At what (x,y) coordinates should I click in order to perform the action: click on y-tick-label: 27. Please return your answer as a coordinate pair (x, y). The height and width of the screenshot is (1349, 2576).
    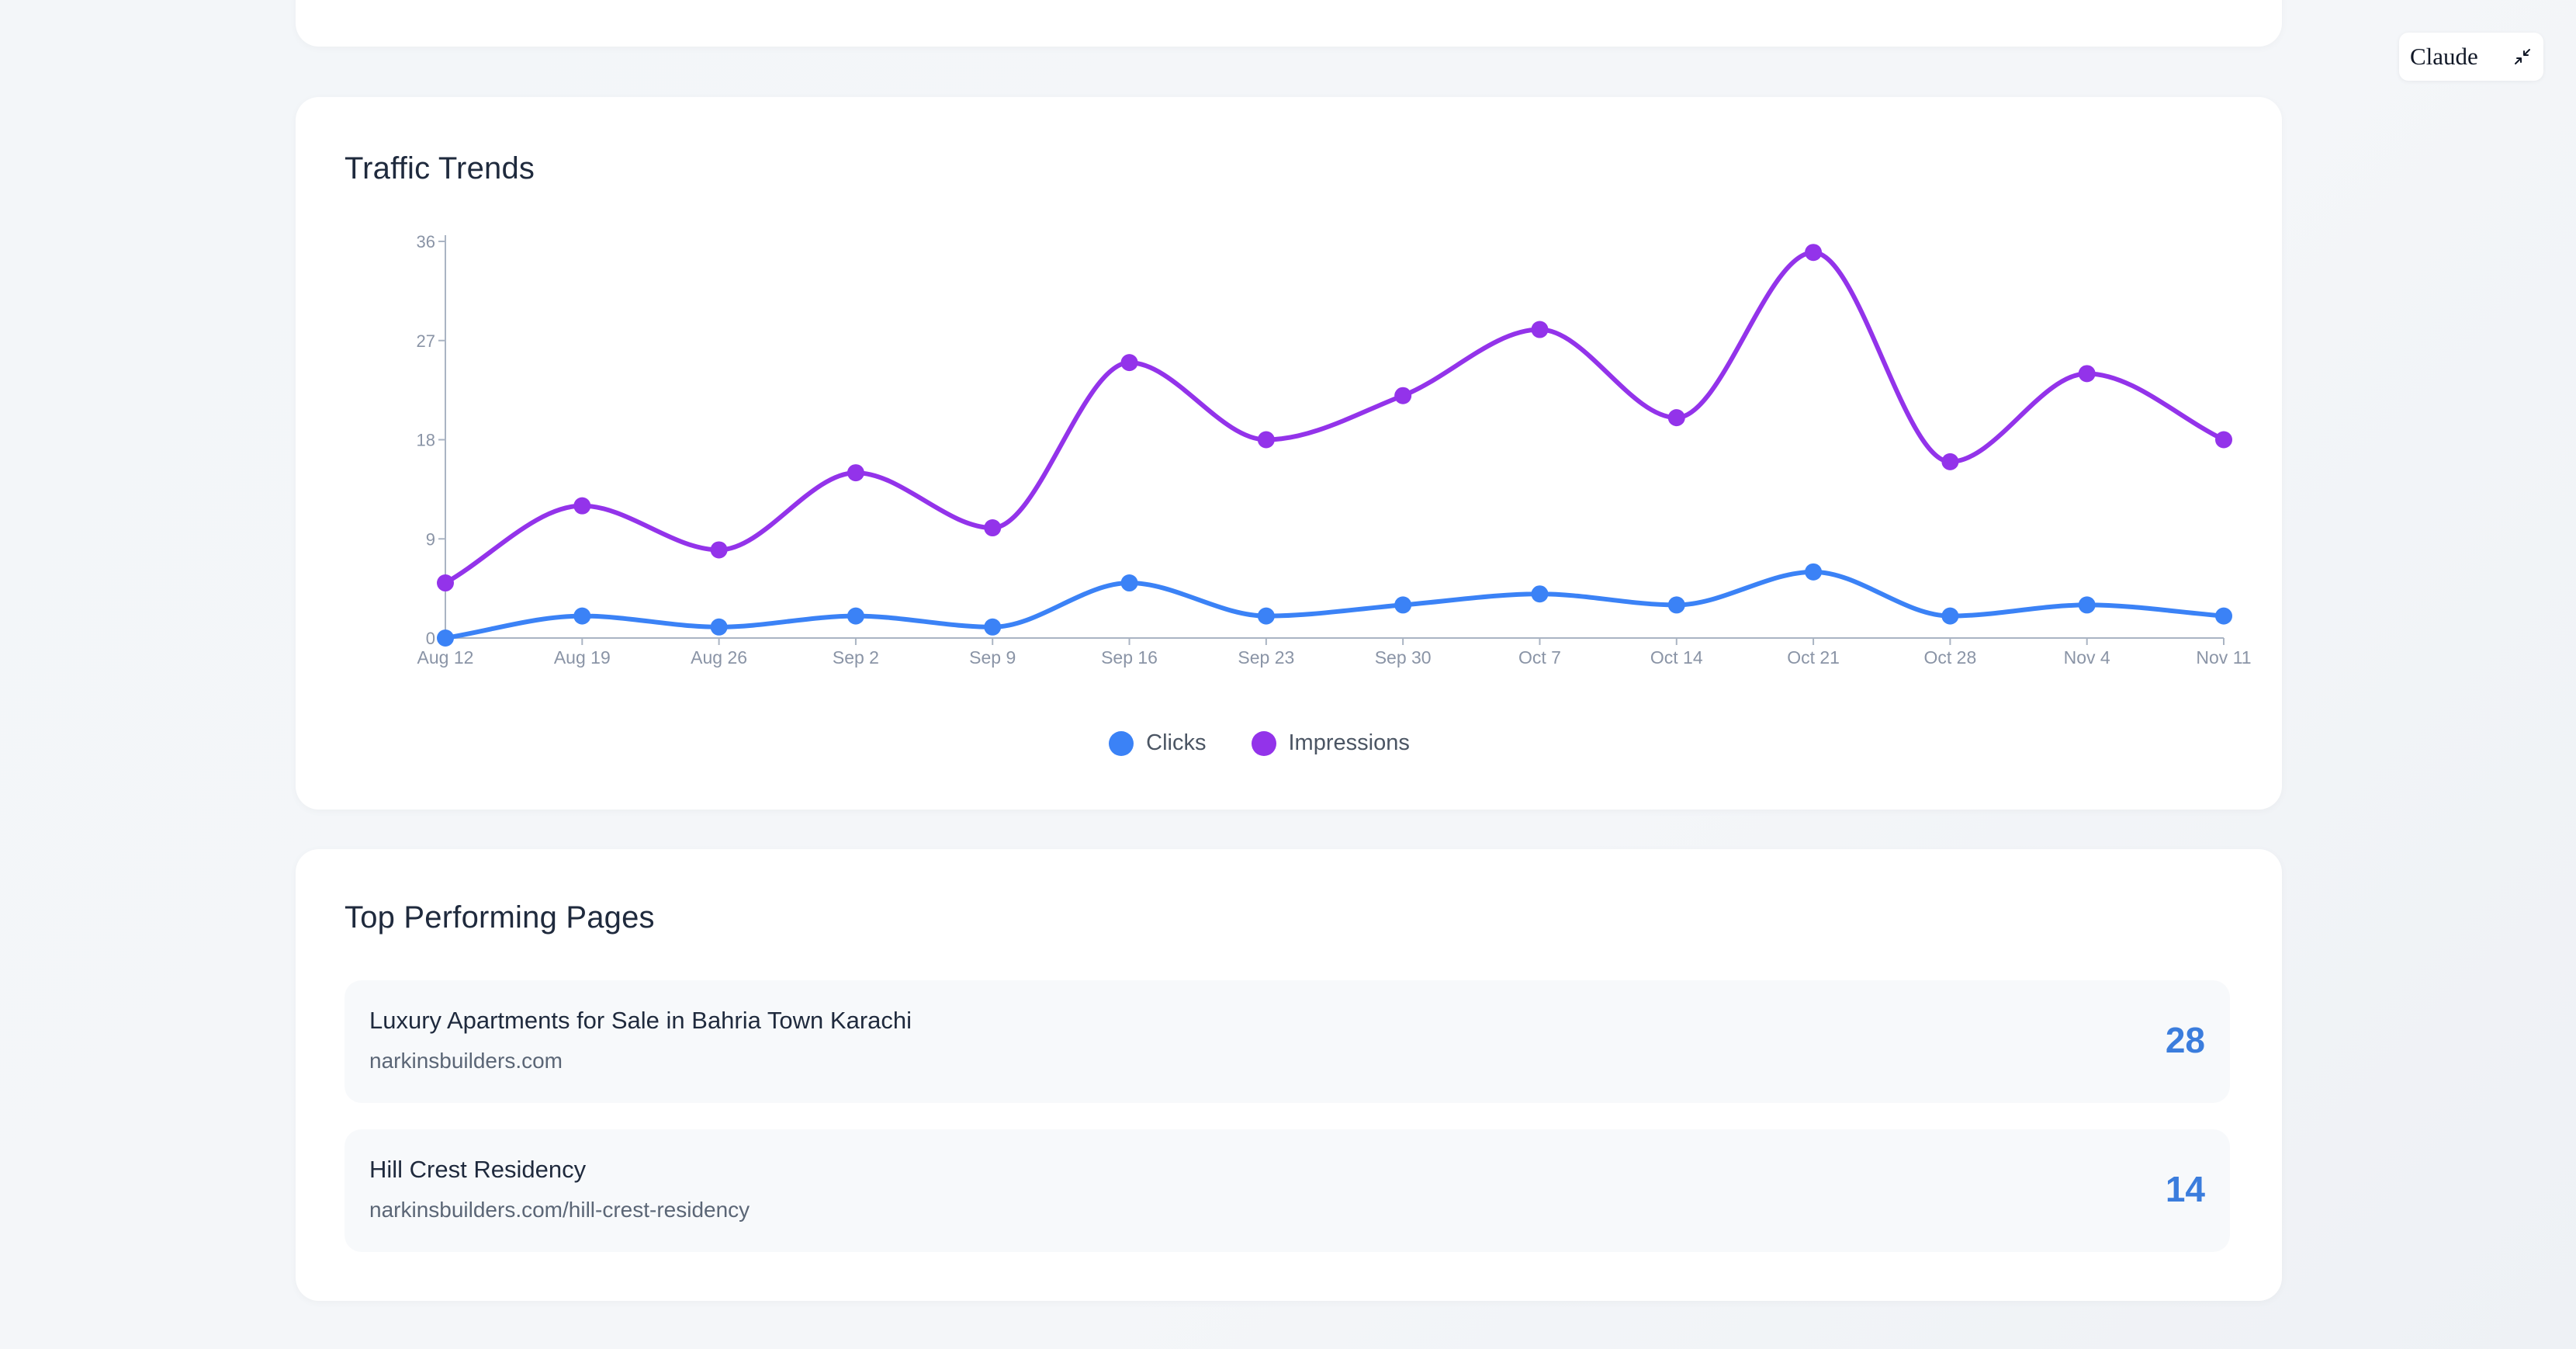
    Looking at the image, I should click on (426, 341).